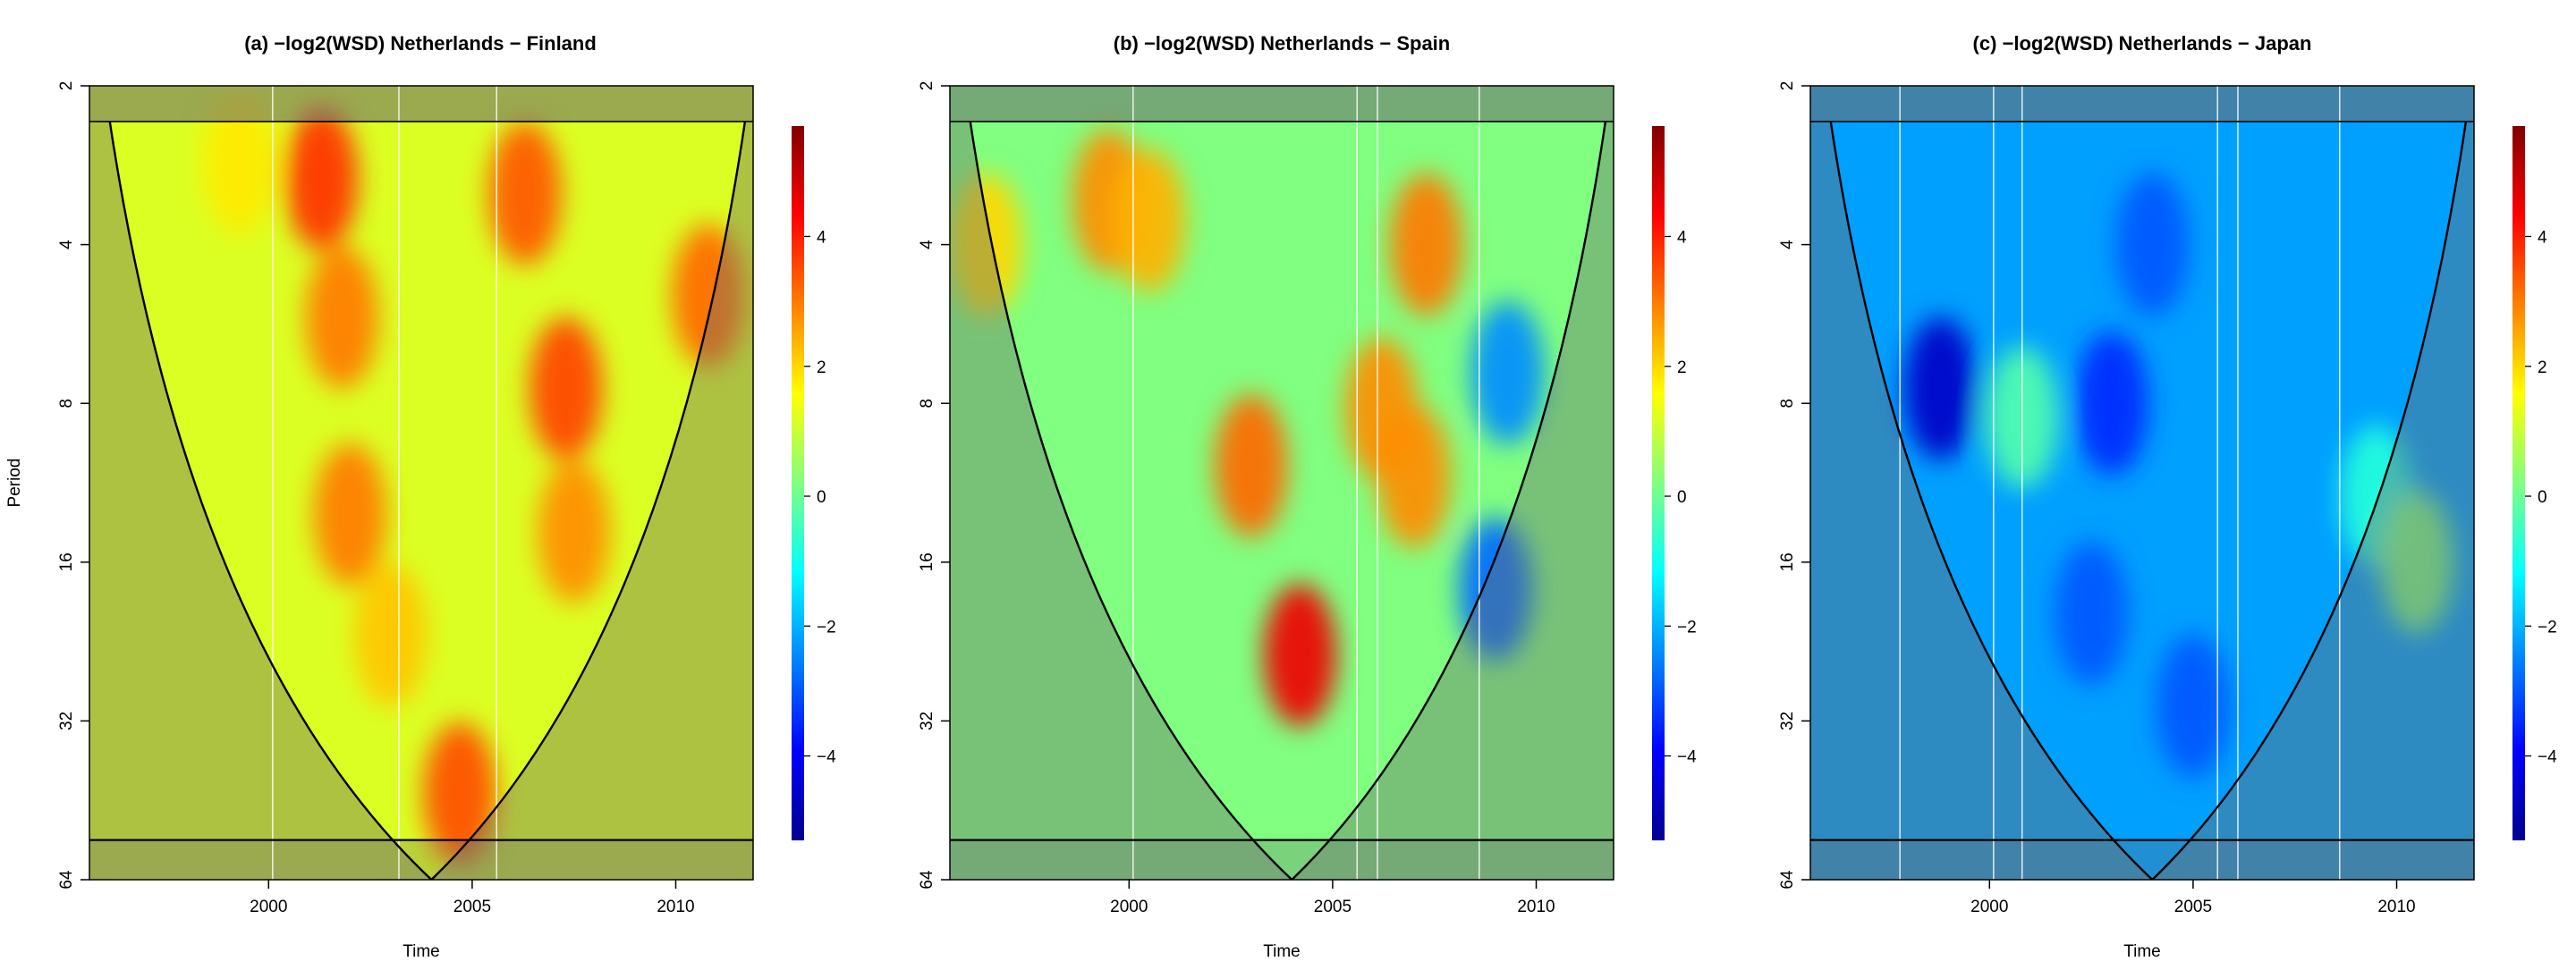 The width and height of the screenshot is (2576, 970). Describe the element at coordinates (14, 484) in the screenshot. I see `y-axis-title: Period` at that location.